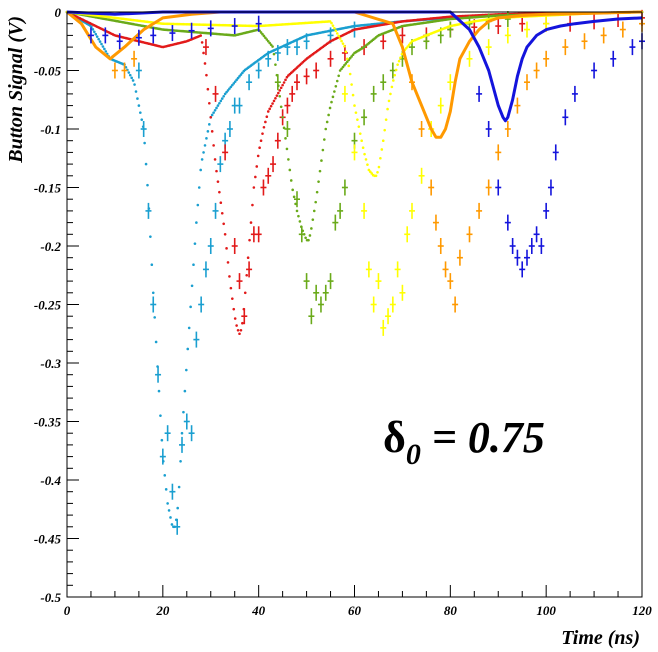 This screenshot has height=652, width=658. Describe the element at coordinates (48, 188) in the screenshot. I see `y-tick-label: -0.15` at that location.